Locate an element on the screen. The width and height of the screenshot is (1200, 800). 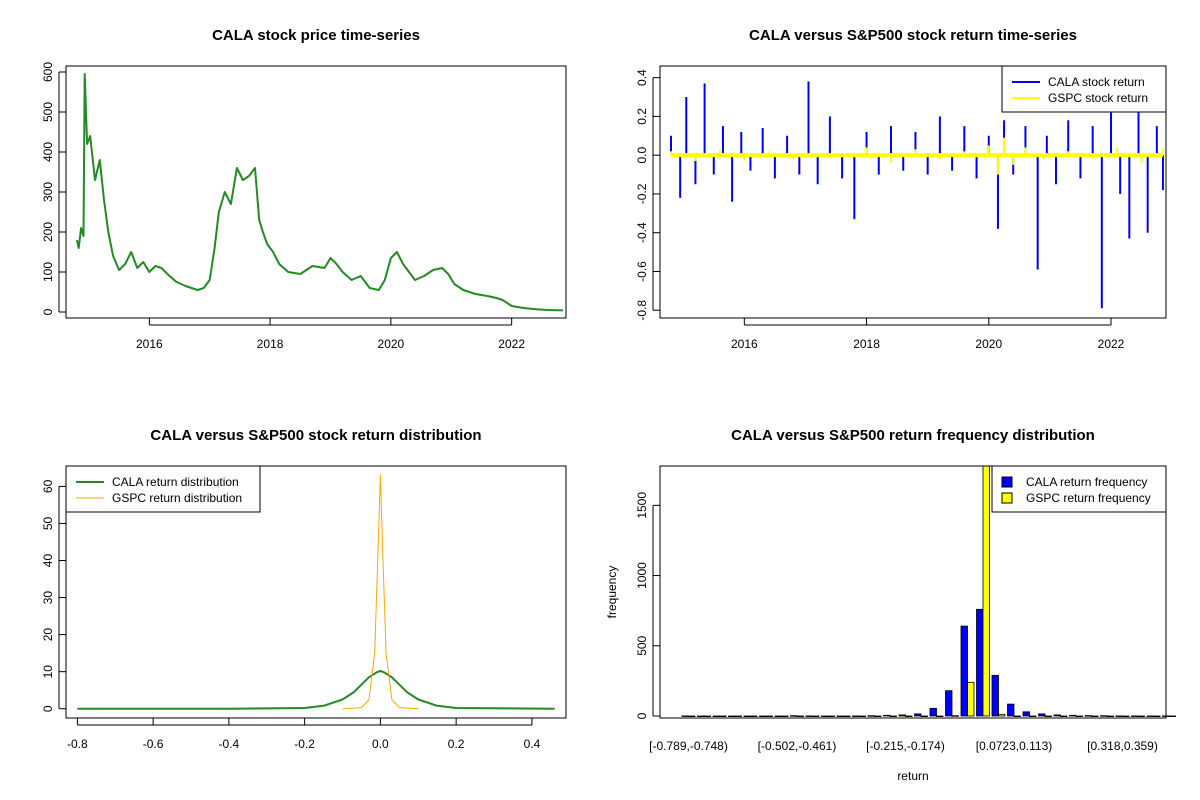
x-tick-label: [-0.502,-0.461) is located at coordinates (797, 746).